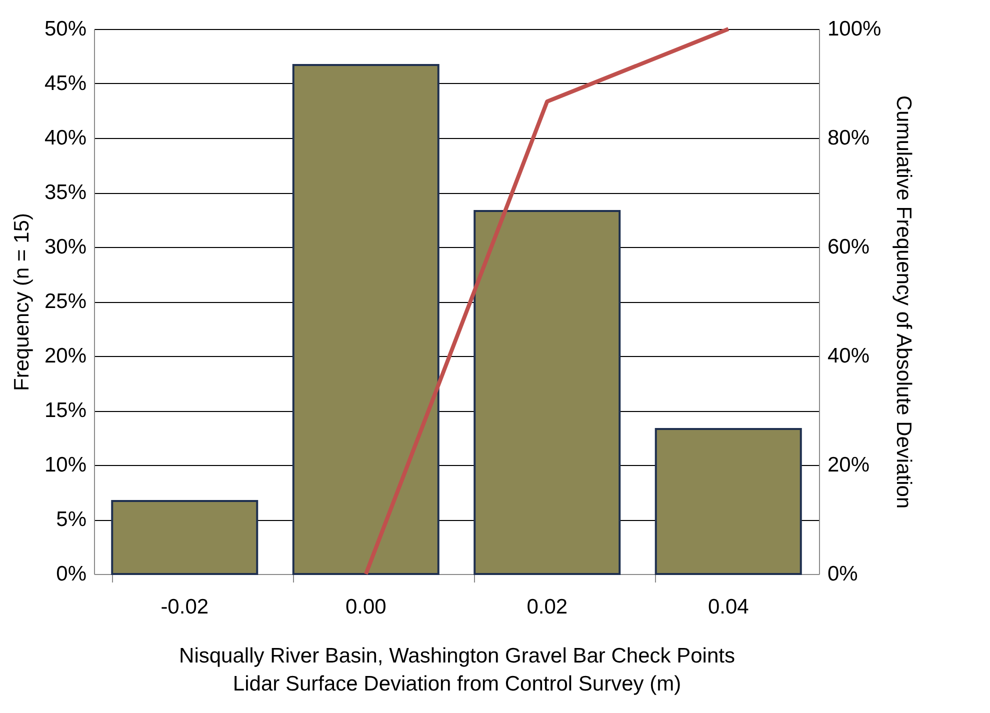 This screenshot has height=713, width=990. What do you see at coordinates (904, 302) in the screenshot?
I see `y2-axis-title: Cumulative Frequency of Absolute Deviation` at bounding box center [904, 302].